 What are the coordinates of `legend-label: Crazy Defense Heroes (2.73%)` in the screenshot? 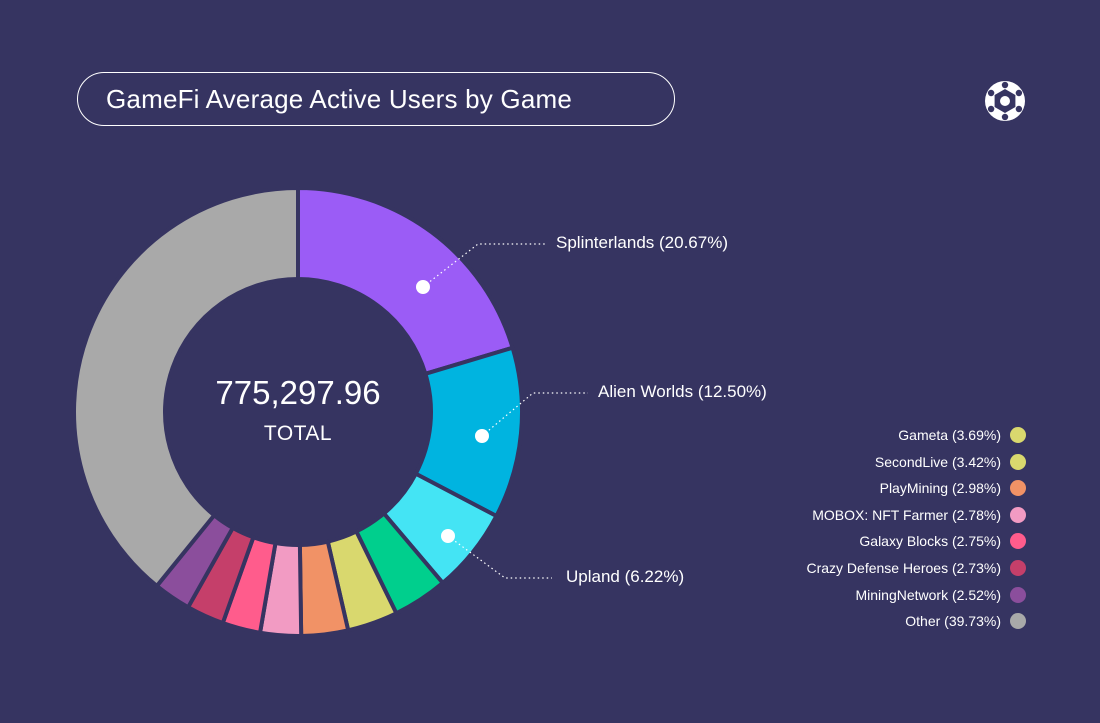 It's located at (903, 567).